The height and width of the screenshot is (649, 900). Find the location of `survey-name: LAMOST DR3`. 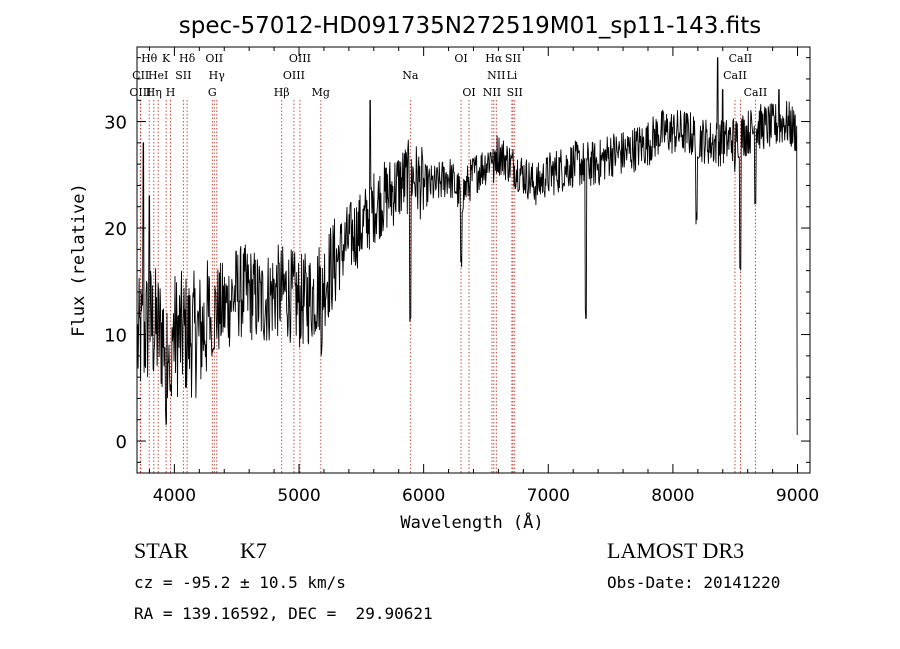

survey-name: LAMOST DR3 is located at coordinates (676, 550).